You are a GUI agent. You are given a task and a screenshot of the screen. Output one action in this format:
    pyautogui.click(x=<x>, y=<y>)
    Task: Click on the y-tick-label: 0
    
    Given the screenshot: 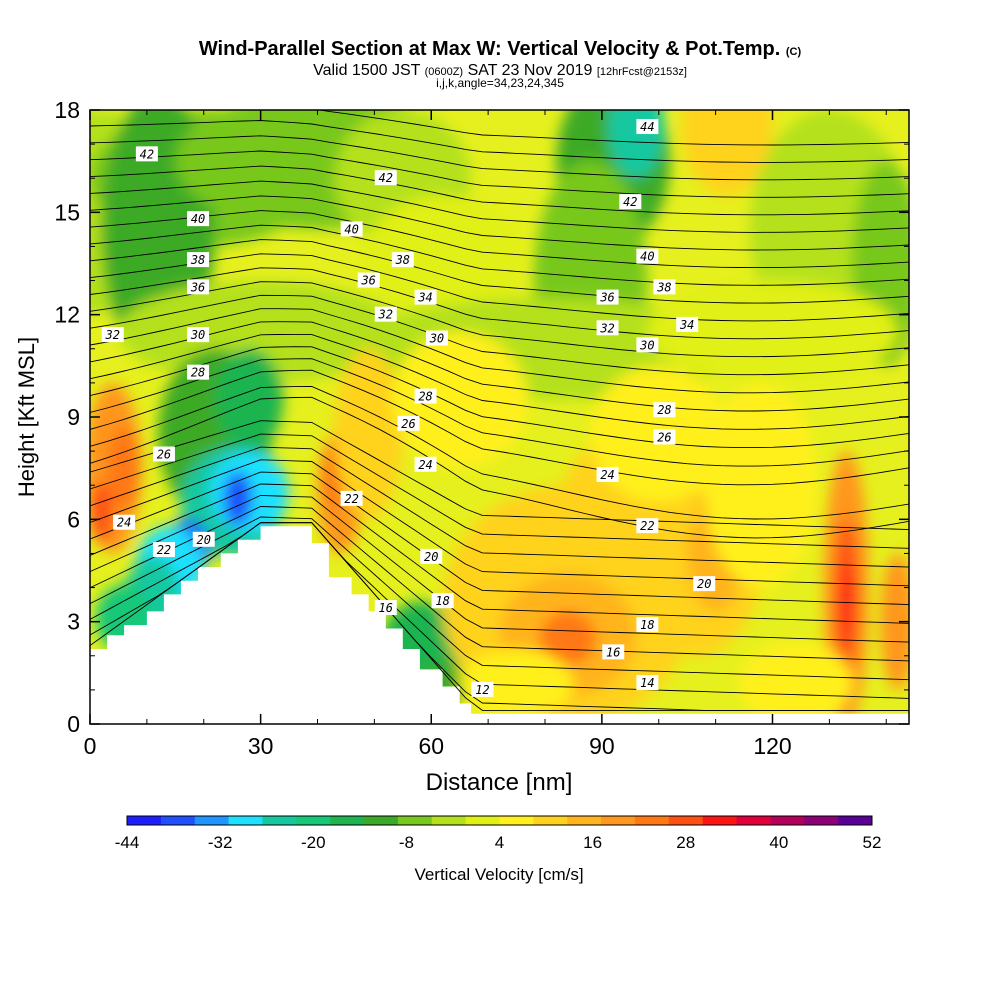 What is the action you would take?
    pyautogui.click(x=73, y=724)
    